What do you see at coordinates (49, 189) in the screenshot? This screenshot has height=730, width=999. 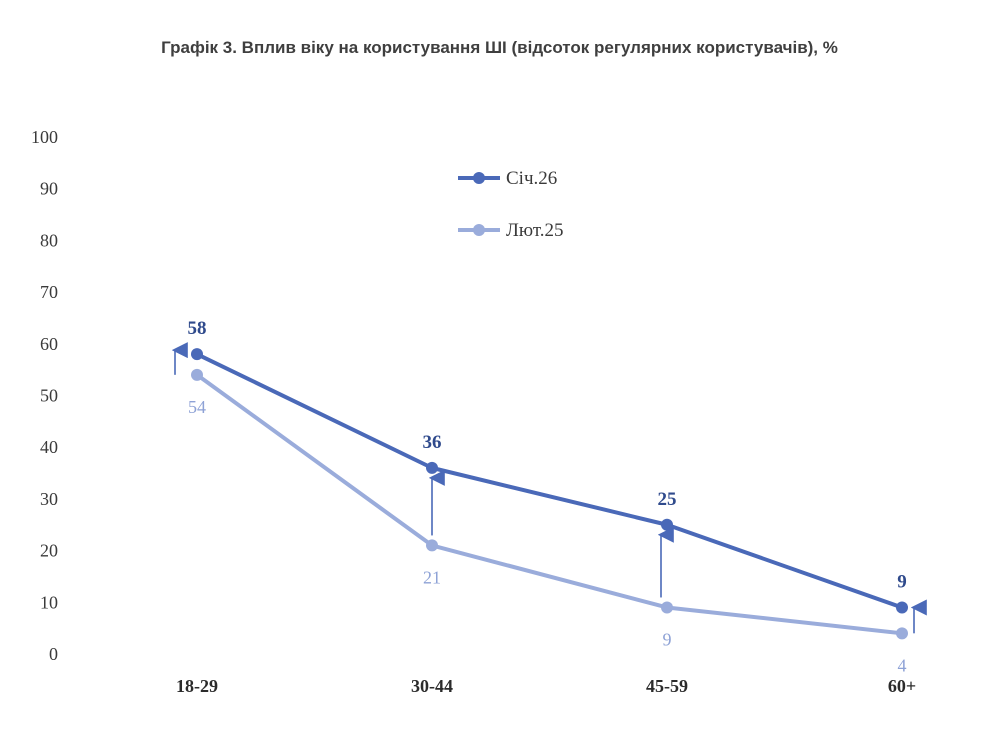 I see `y-tick-label: 90` at bounding box center [49, 189].